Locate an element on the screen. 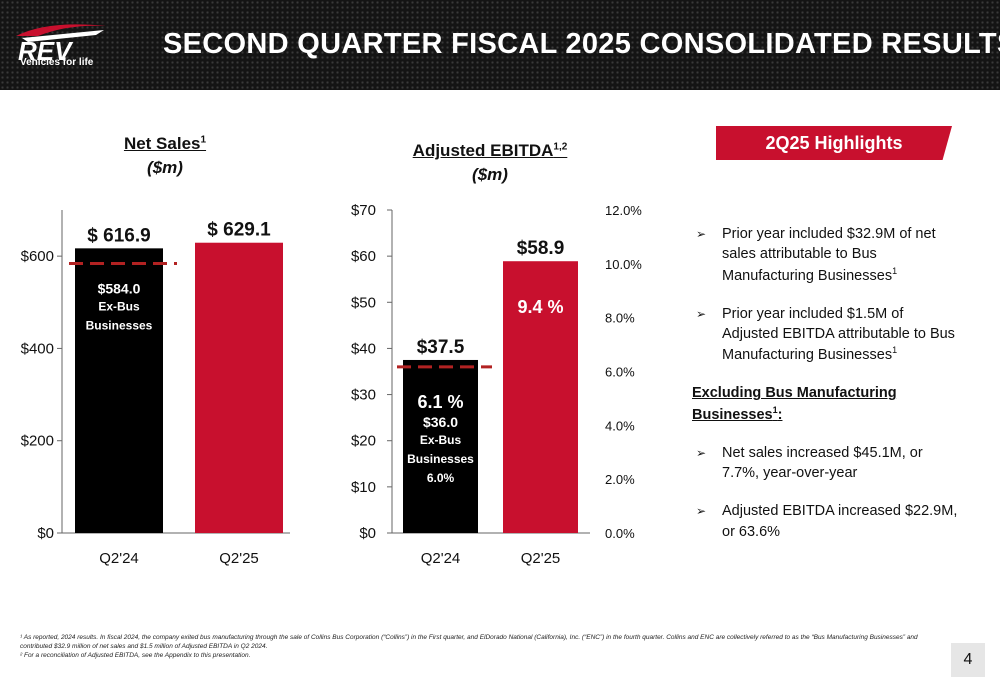  net-sales-x-tick-label: Q2'25 is located at coordinates (239, 558).